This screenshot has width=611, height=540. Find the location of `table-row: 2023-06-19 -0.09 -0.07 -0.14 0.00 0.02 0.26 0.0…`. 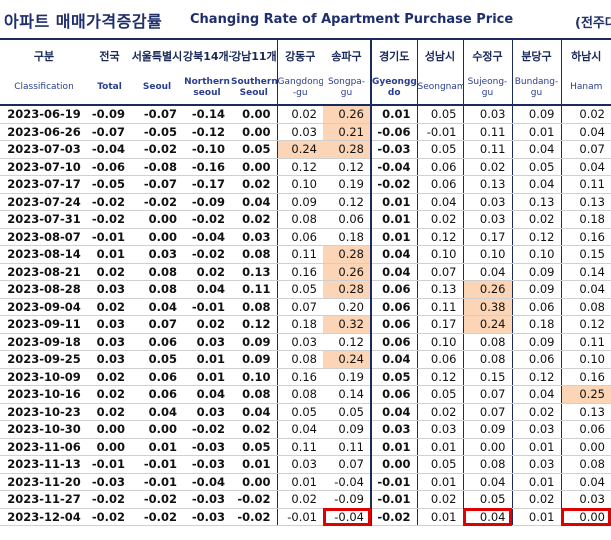

table-row: 2023-06-19 -0.09 -0.07 -0.14 0.00 0.02 0.26 0.0… is located at coordinates (305, 114).